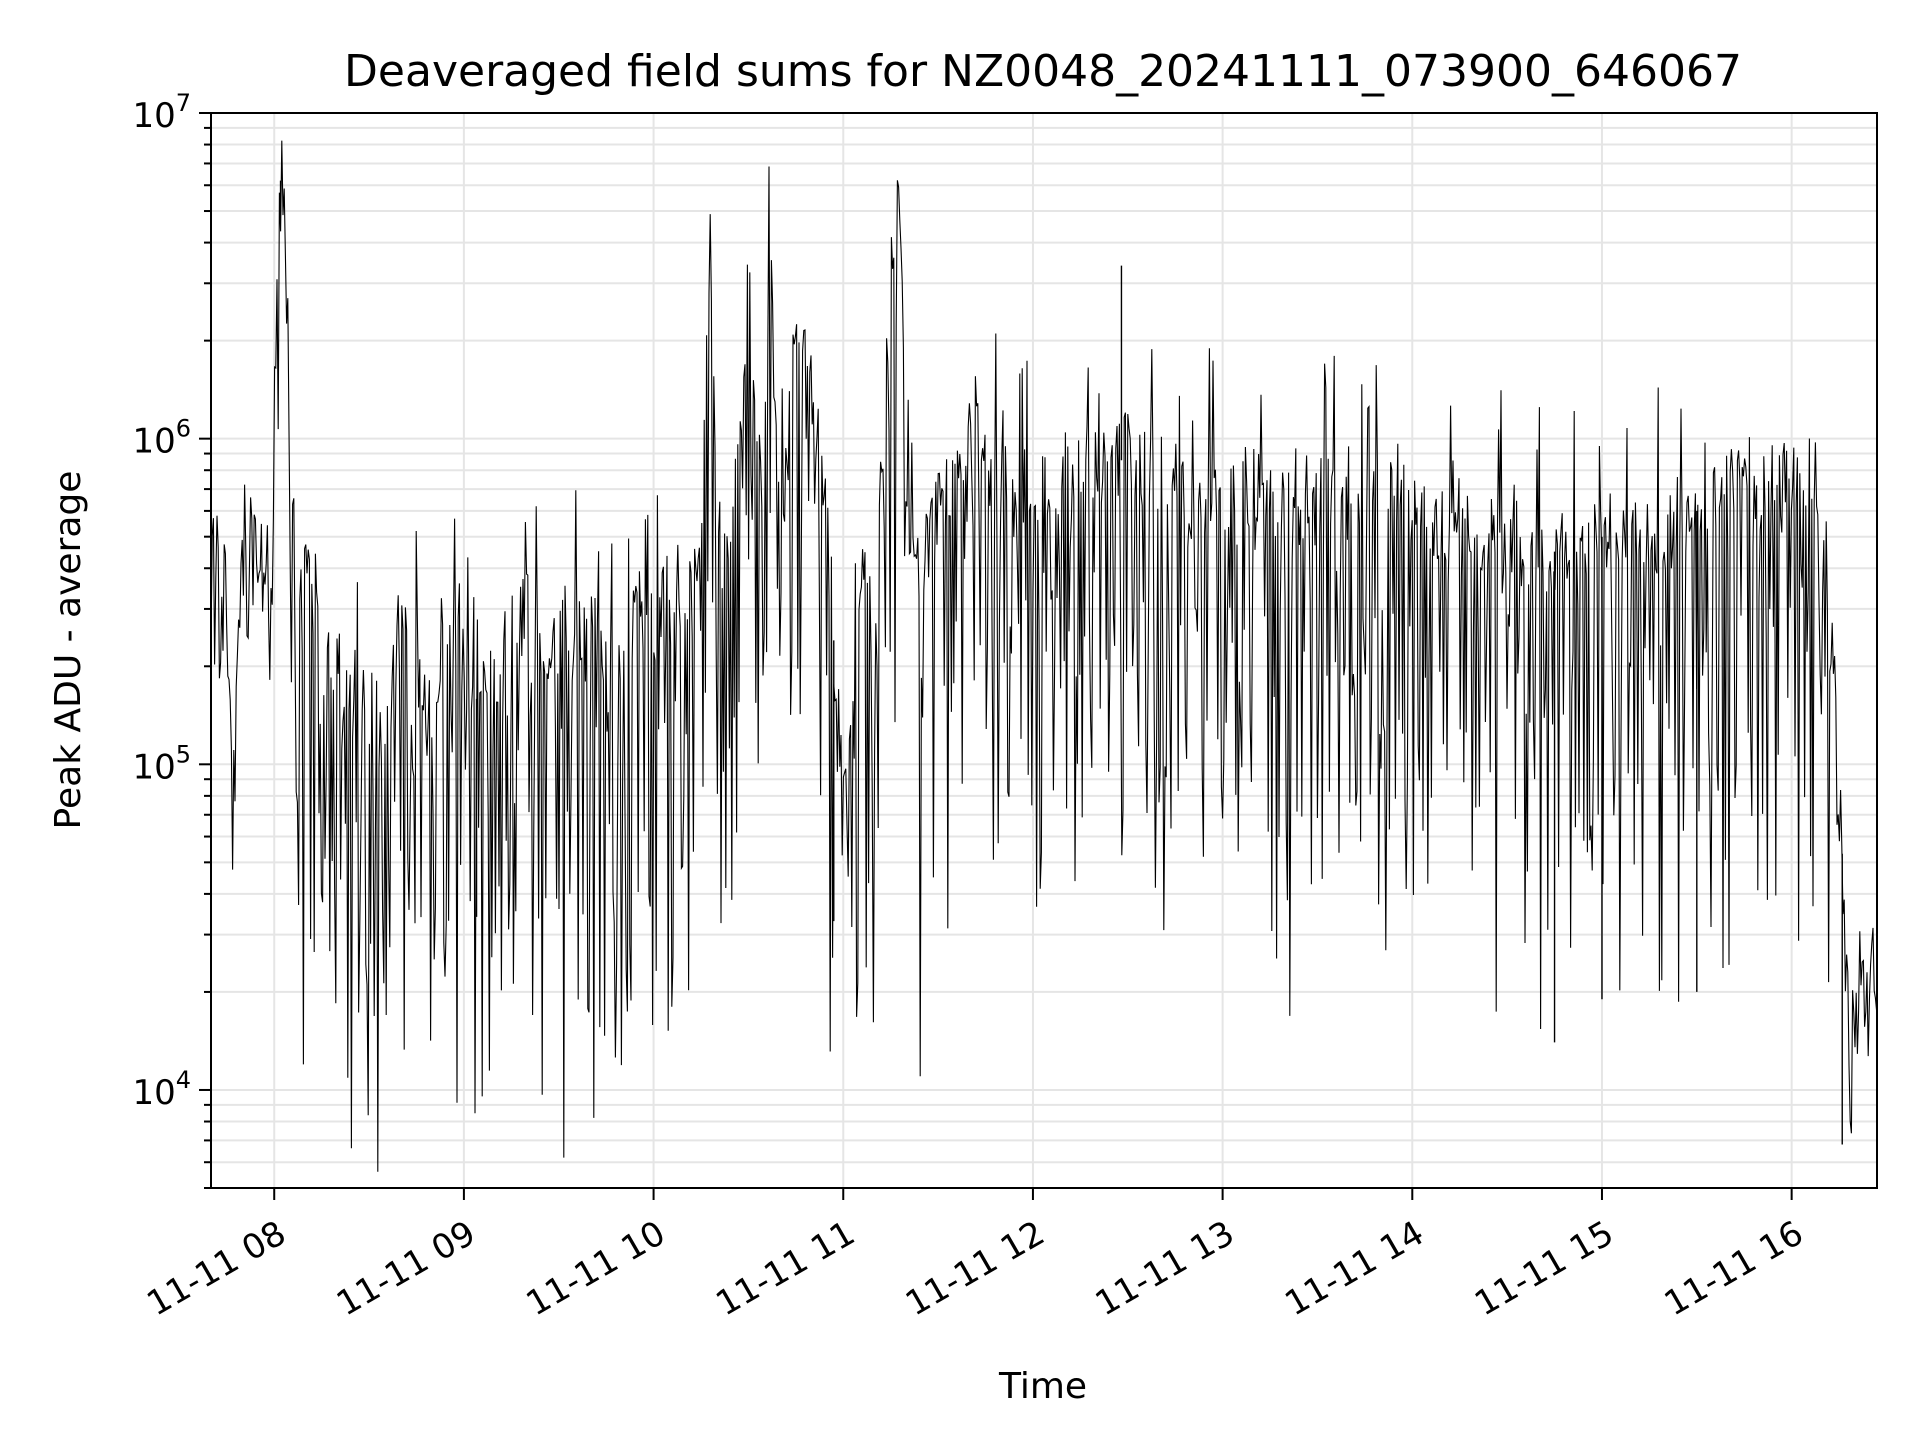 The image size is (1920, 1440). Describe the element at coordinates (161, 438) in the screenshot. I see `y-tick-label: 10⁶` at that location.